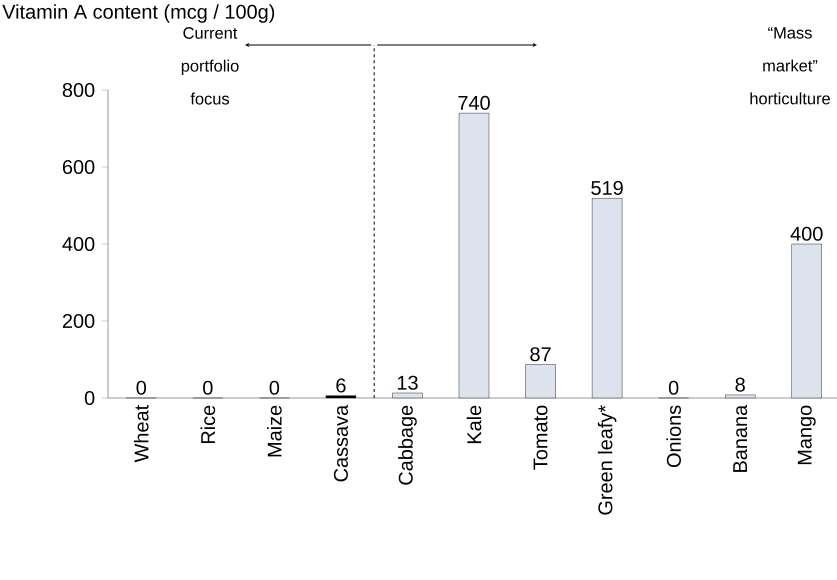 This screenshot has height=580, width=837. Describe the element at coordinates (806, 233) in the screenshot. I see `data-label: 400` at that location.